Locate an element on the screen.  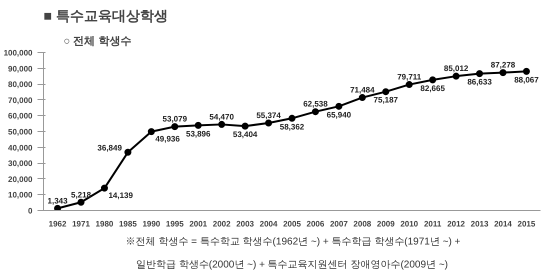
text: 5,218 is located at coordinates (81, 195).